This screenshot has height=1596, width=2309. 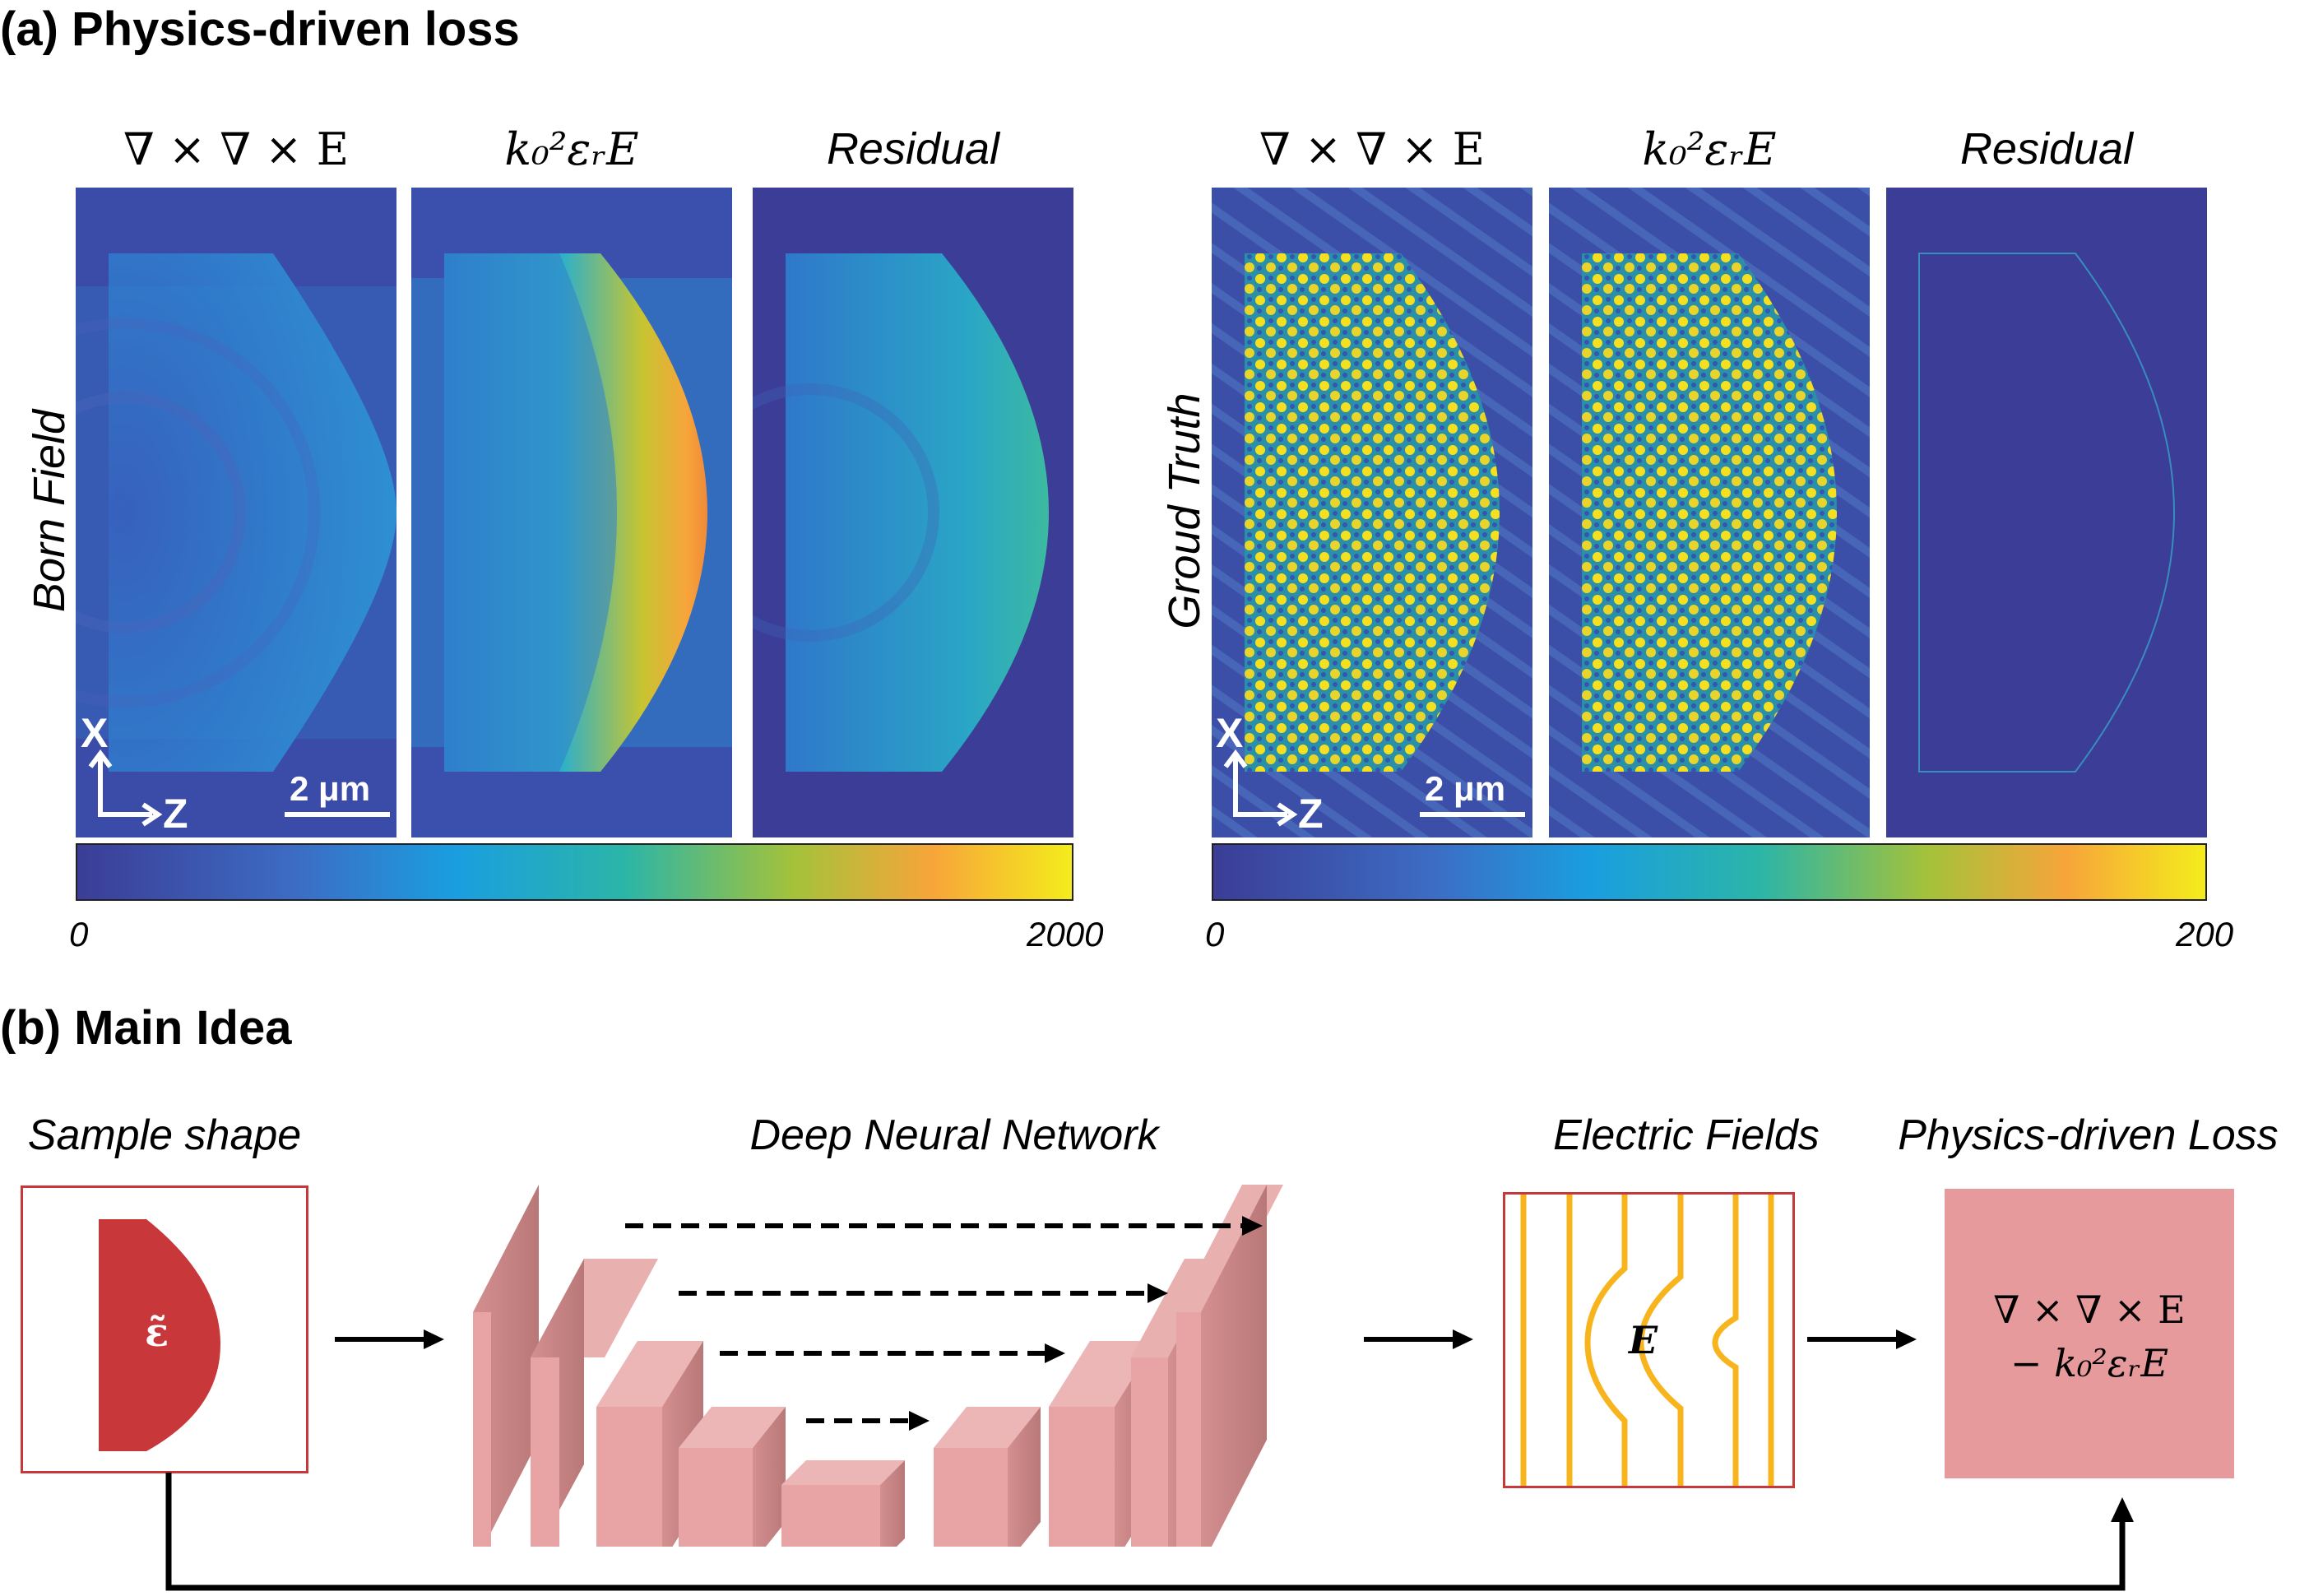 What do you see at coordinates (2046, 512) in the screenshot?
I see `gt-residual-panel` at bounding box center [2046, 512].